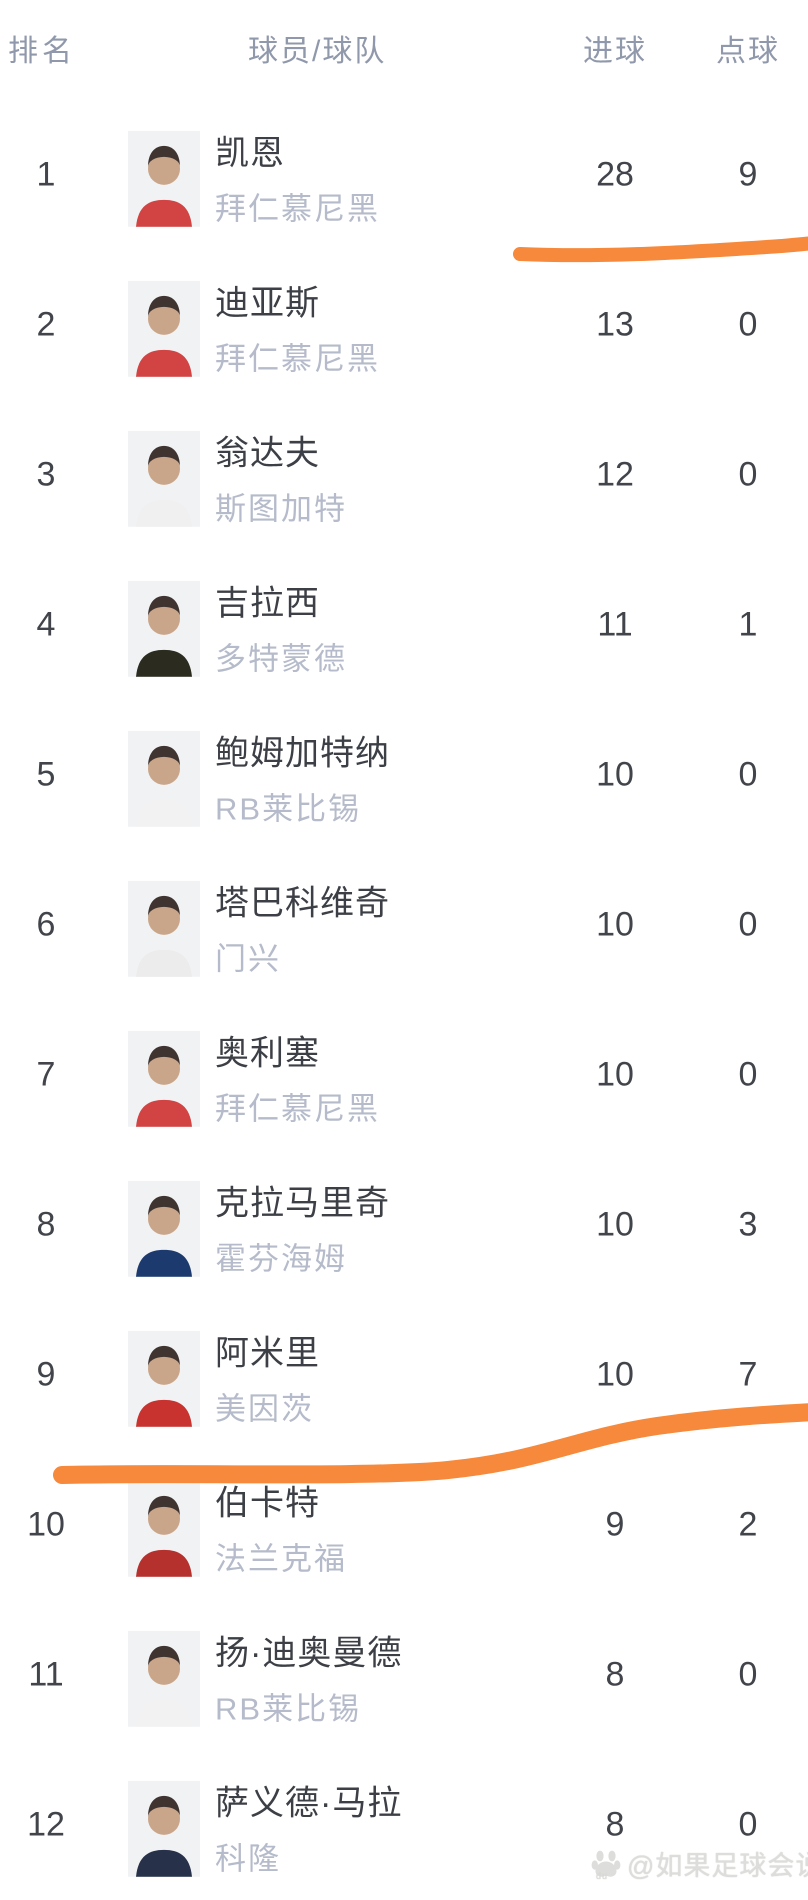 Image resolution: width=808 pixels, height=1900 pixels. Describe the element at coordinates (748, 1524) in the screenshot. I see `penalties-cell: 2` at that location.